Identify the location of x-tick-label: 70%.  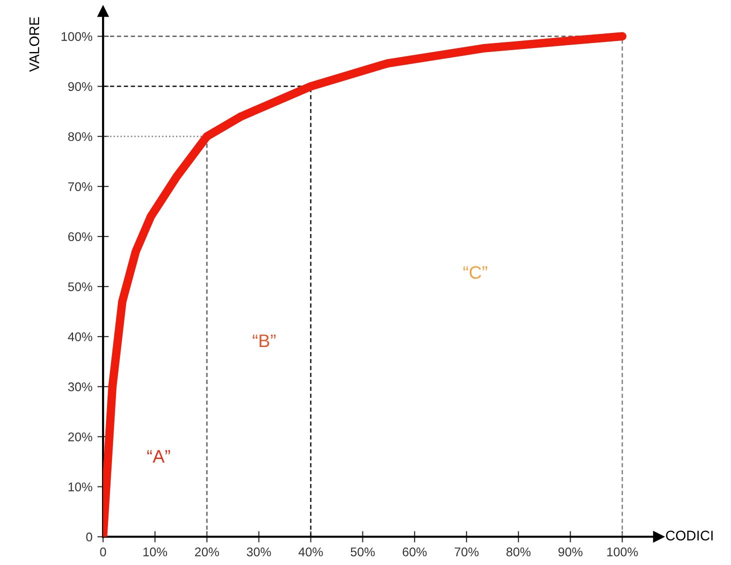
(466, 551).